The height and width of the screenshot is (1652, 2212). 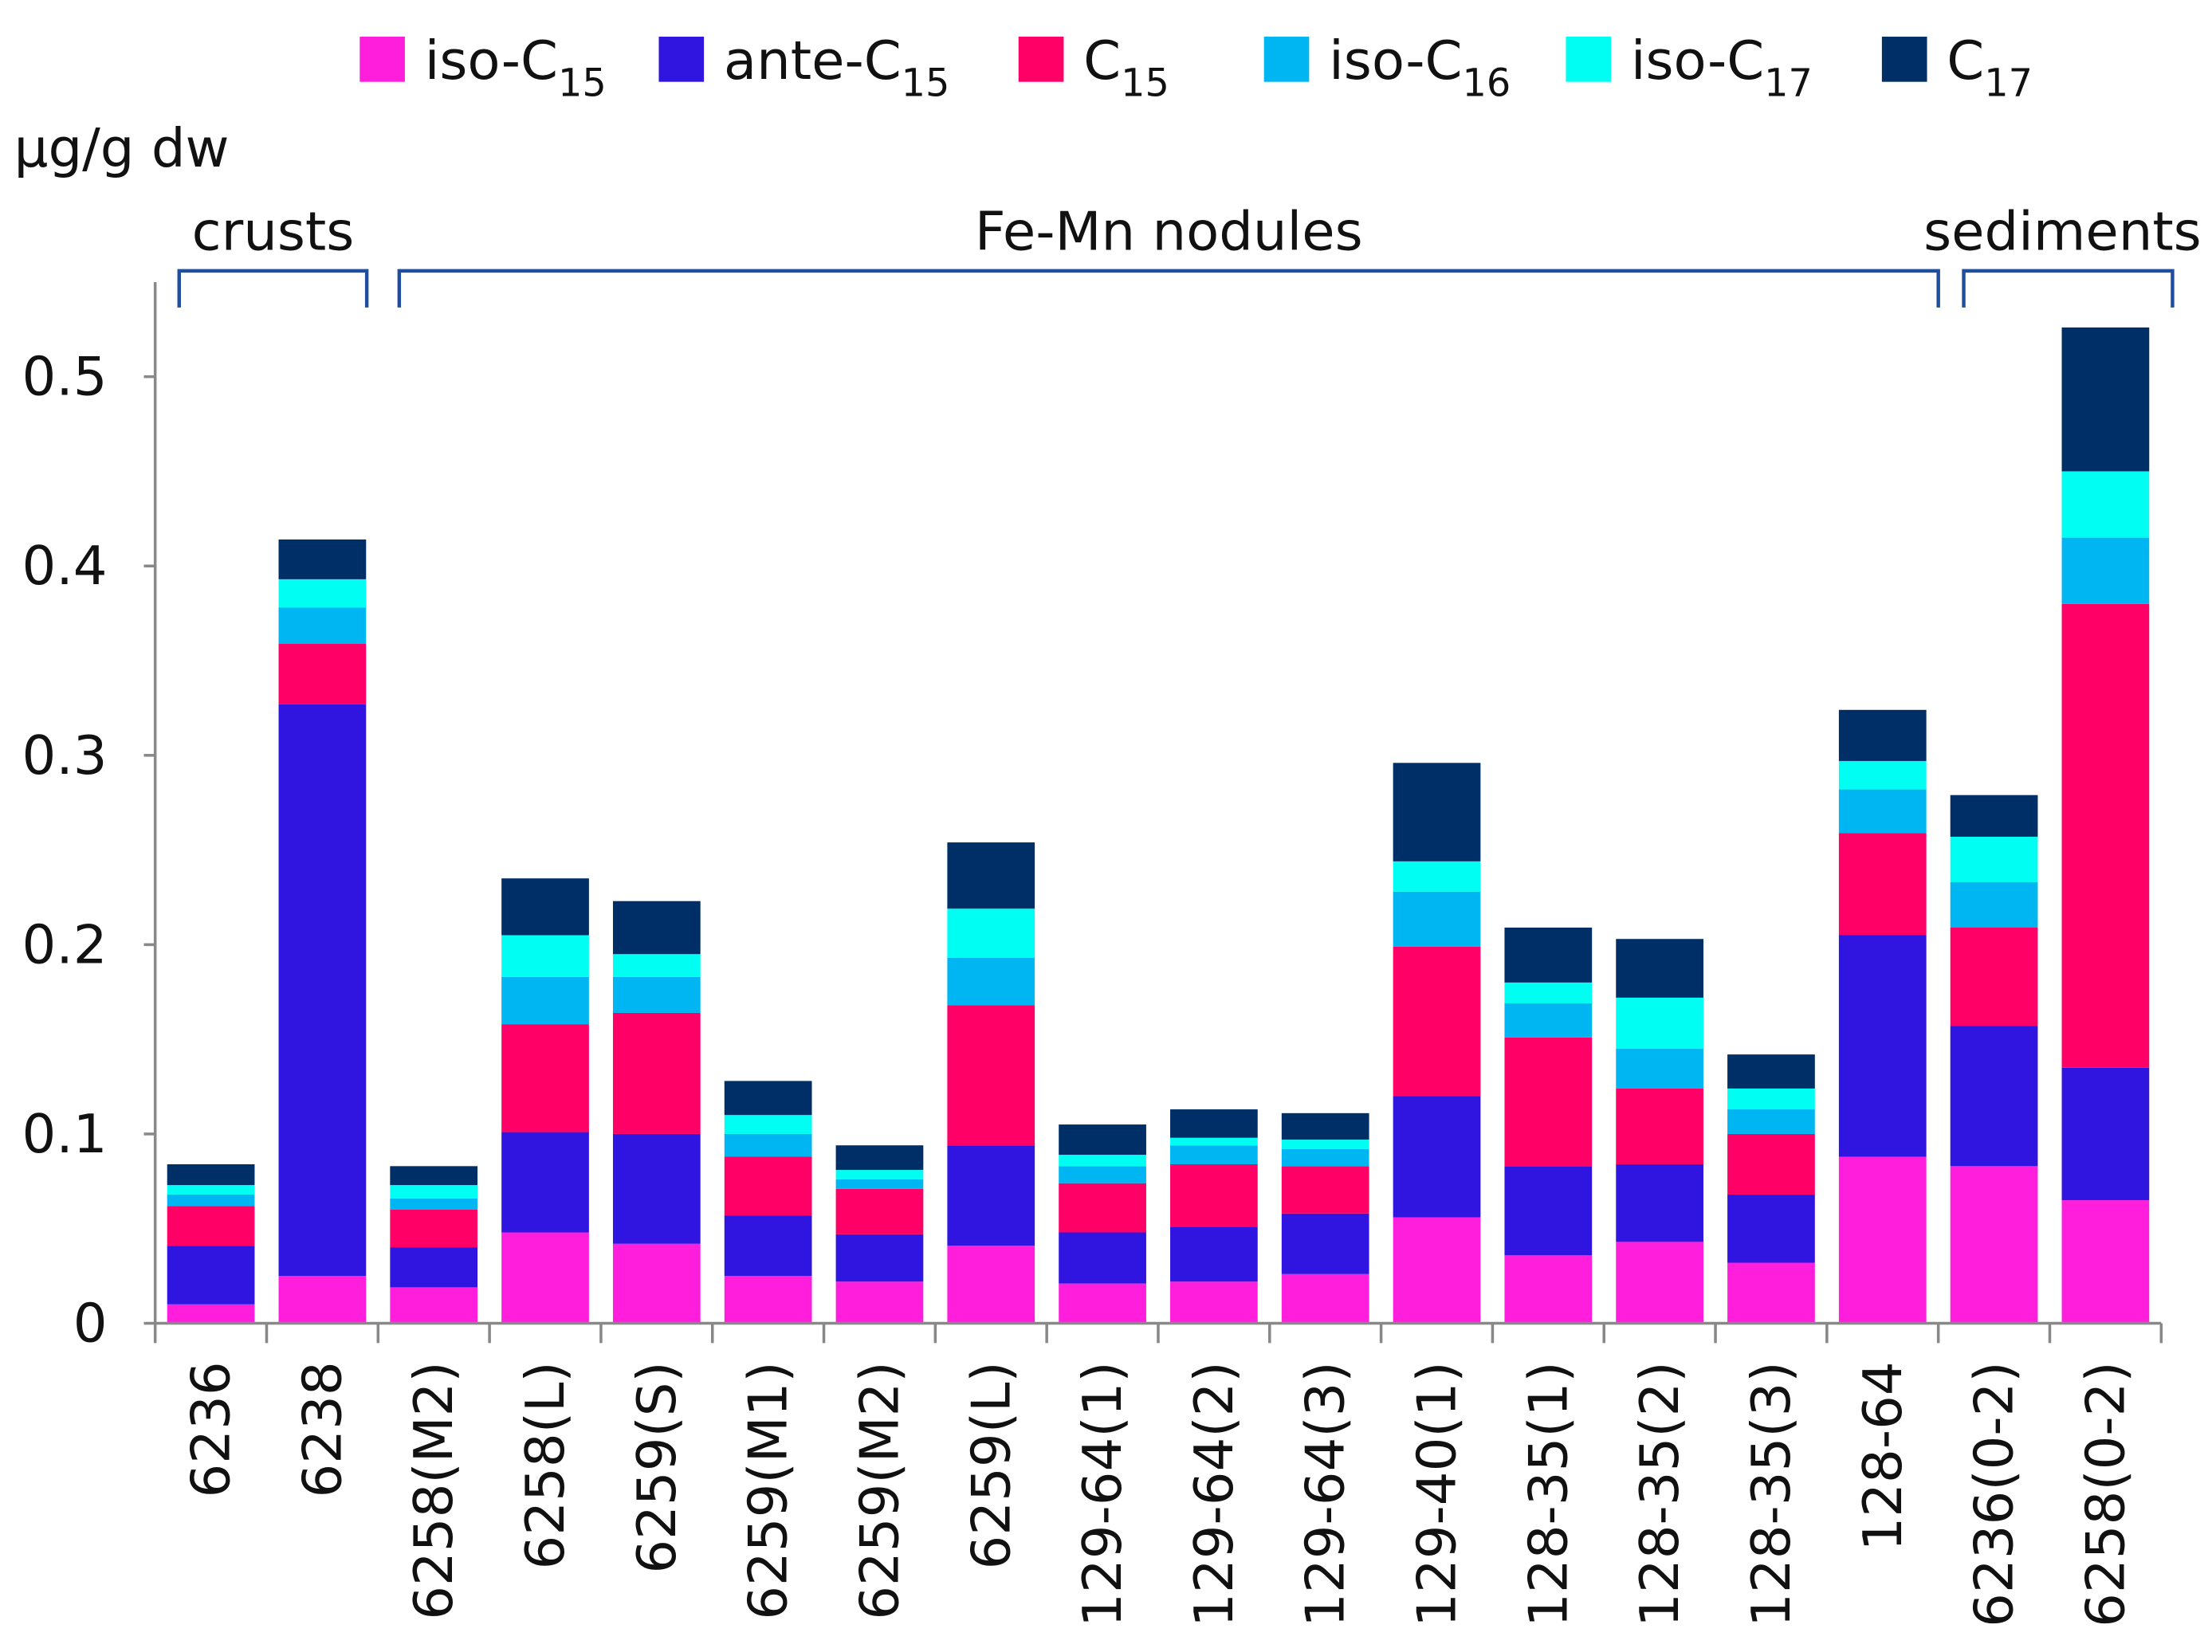 I want to click on x-tick-label: 128-35(2), so click(x=1660, y=1494).